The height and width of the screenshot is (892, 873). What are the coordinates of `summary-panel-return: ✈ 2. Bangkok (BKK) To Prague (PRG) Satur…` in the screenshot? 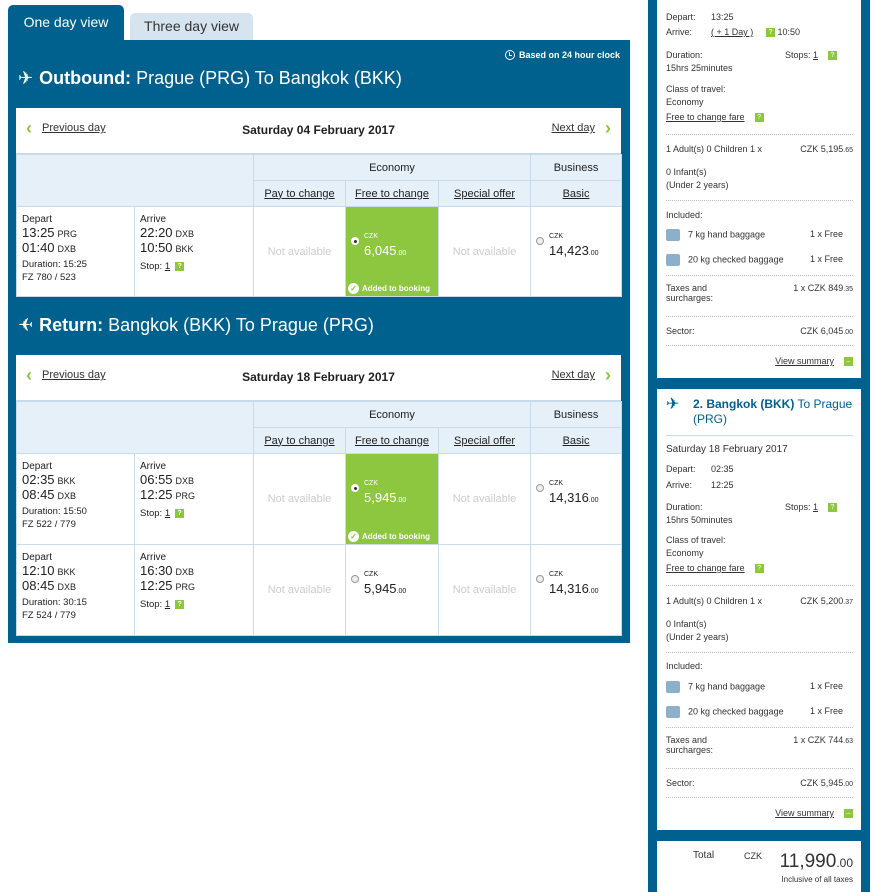 It's located at (759, 609).